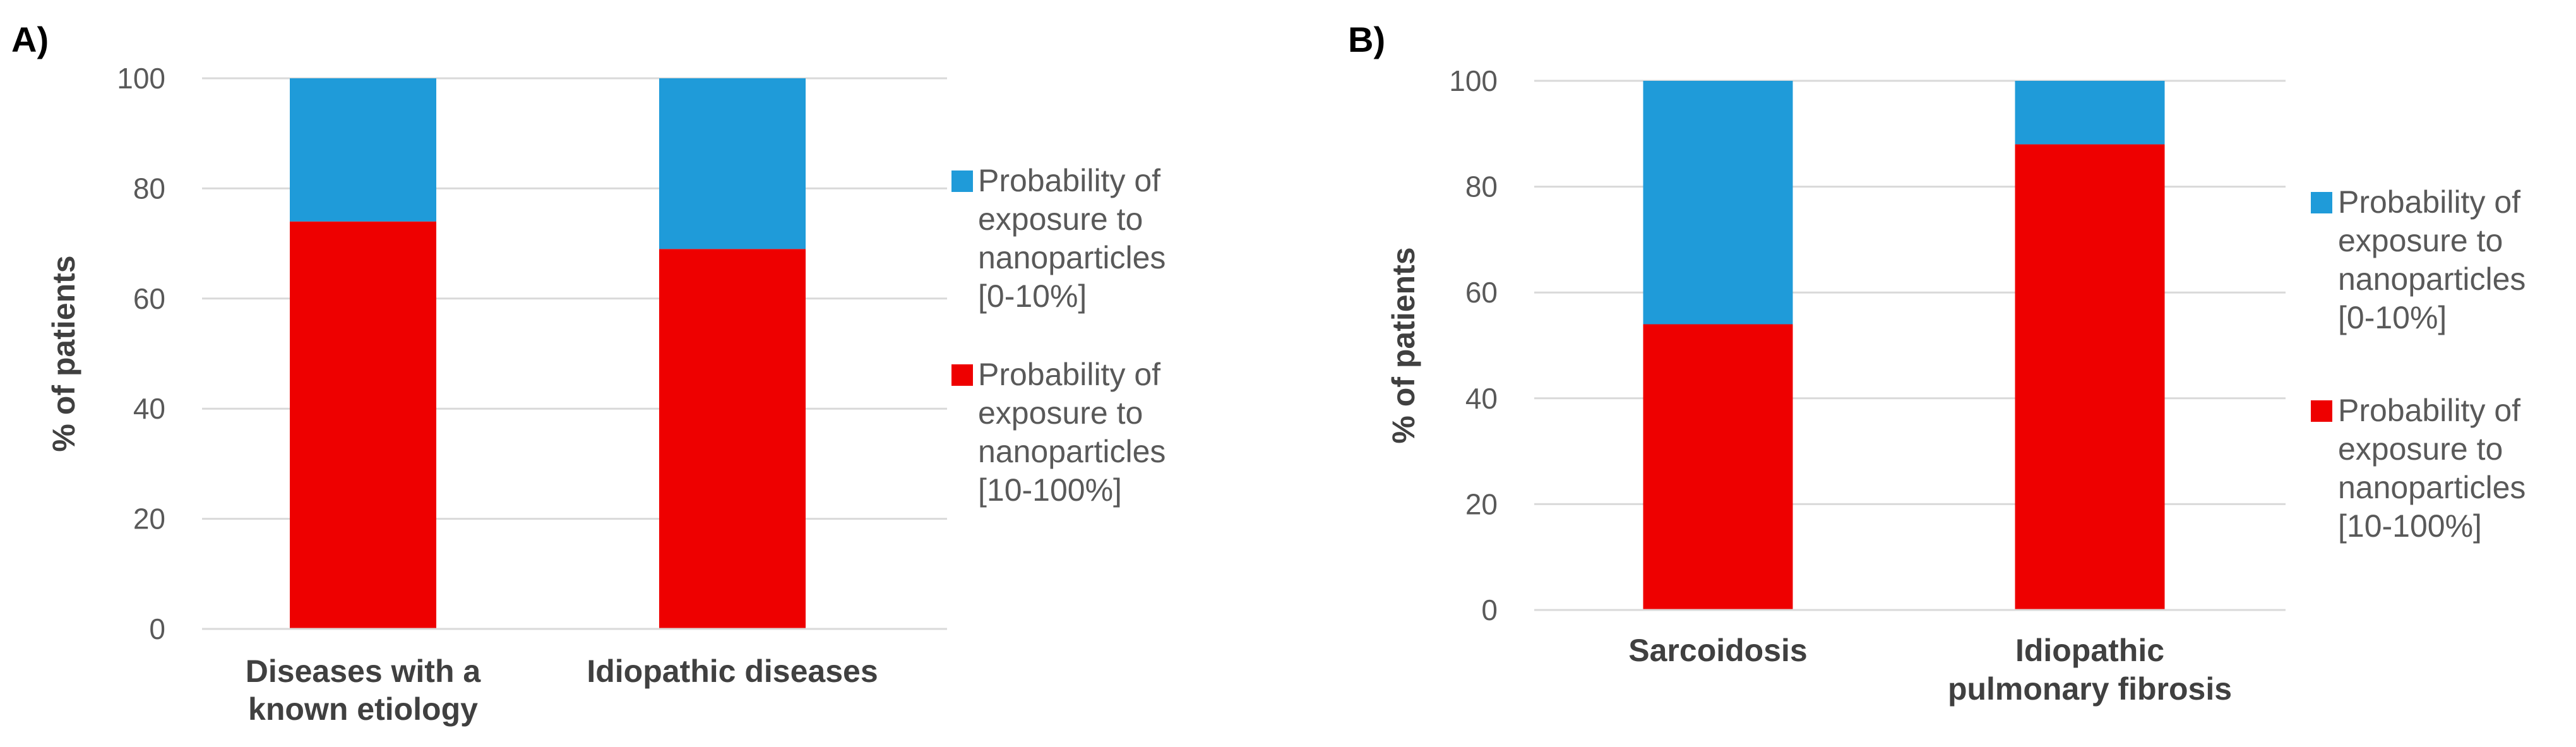  What do you see at coordinates (63, 353) in the screenshot?
I see `y-axis-label-0: % of patients` at bounding box center [63, 353].